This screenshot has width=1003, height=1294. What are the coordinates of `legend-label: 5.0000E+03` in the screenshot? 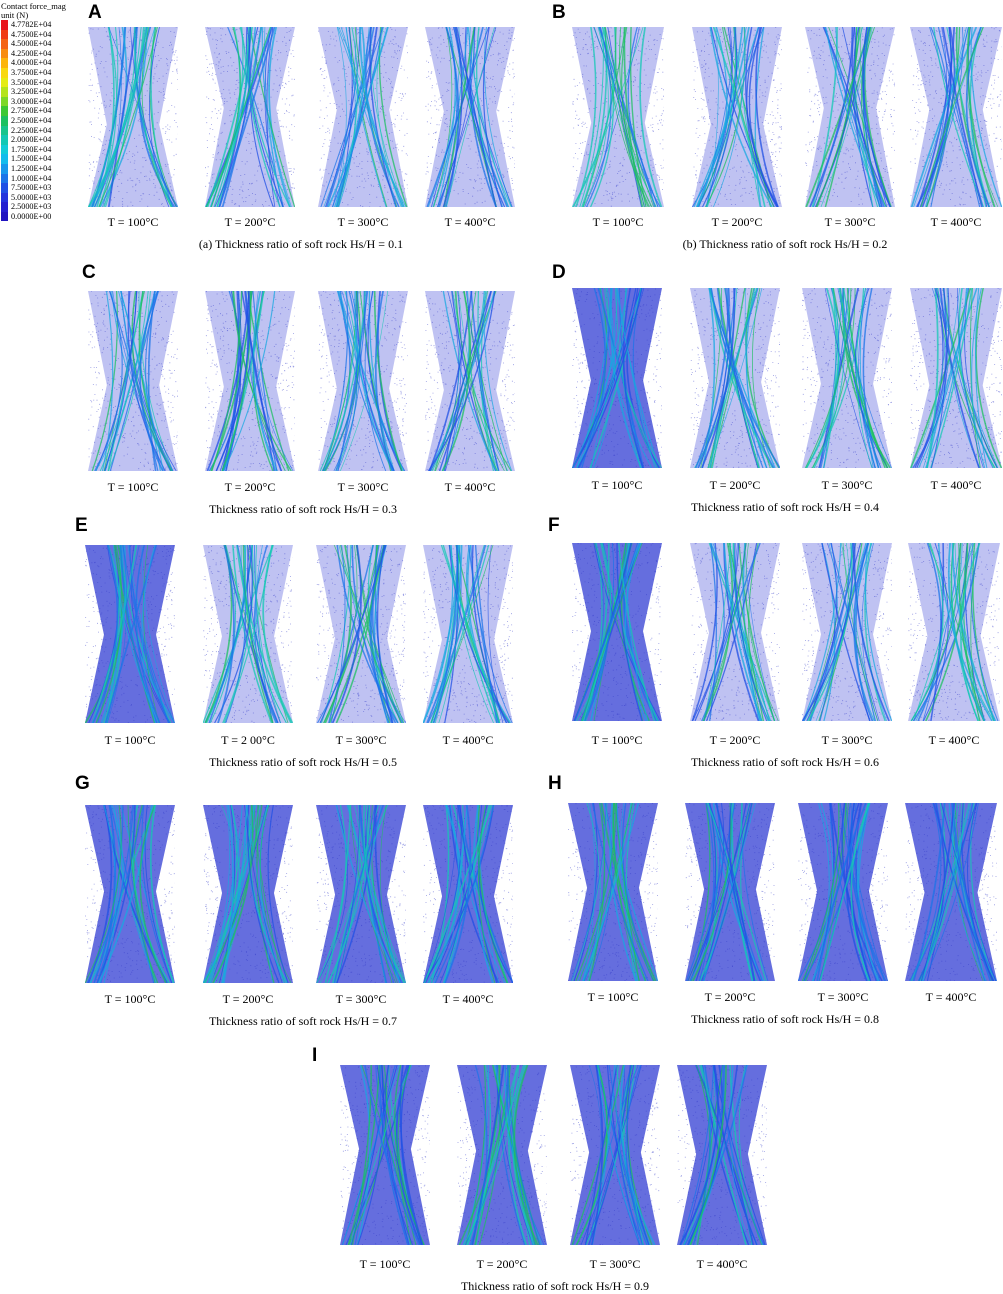 It's located at (31, 197).